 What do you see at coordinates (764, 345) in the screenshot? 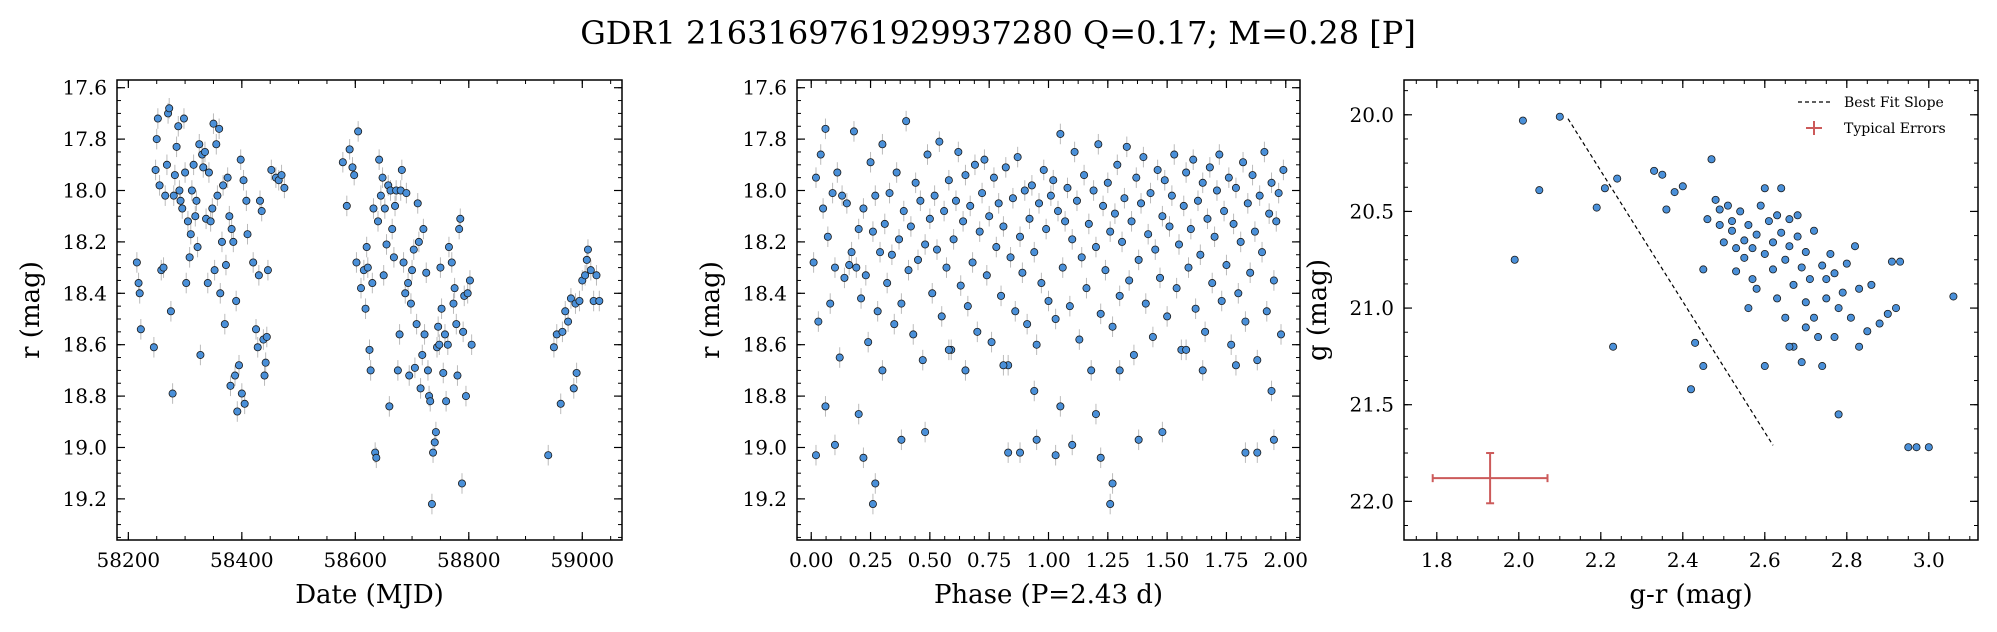
I see `y-tick-label: 18.6` at bounding box center [764, 345].